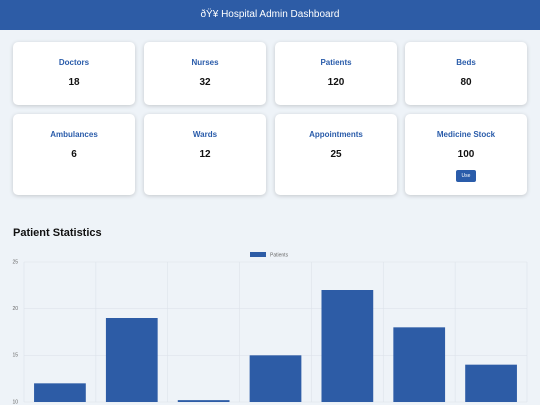 This screenshot has height=405, width=540. I want to click on stat-card: Medicine Stock 100 Use, so click(466, 154).